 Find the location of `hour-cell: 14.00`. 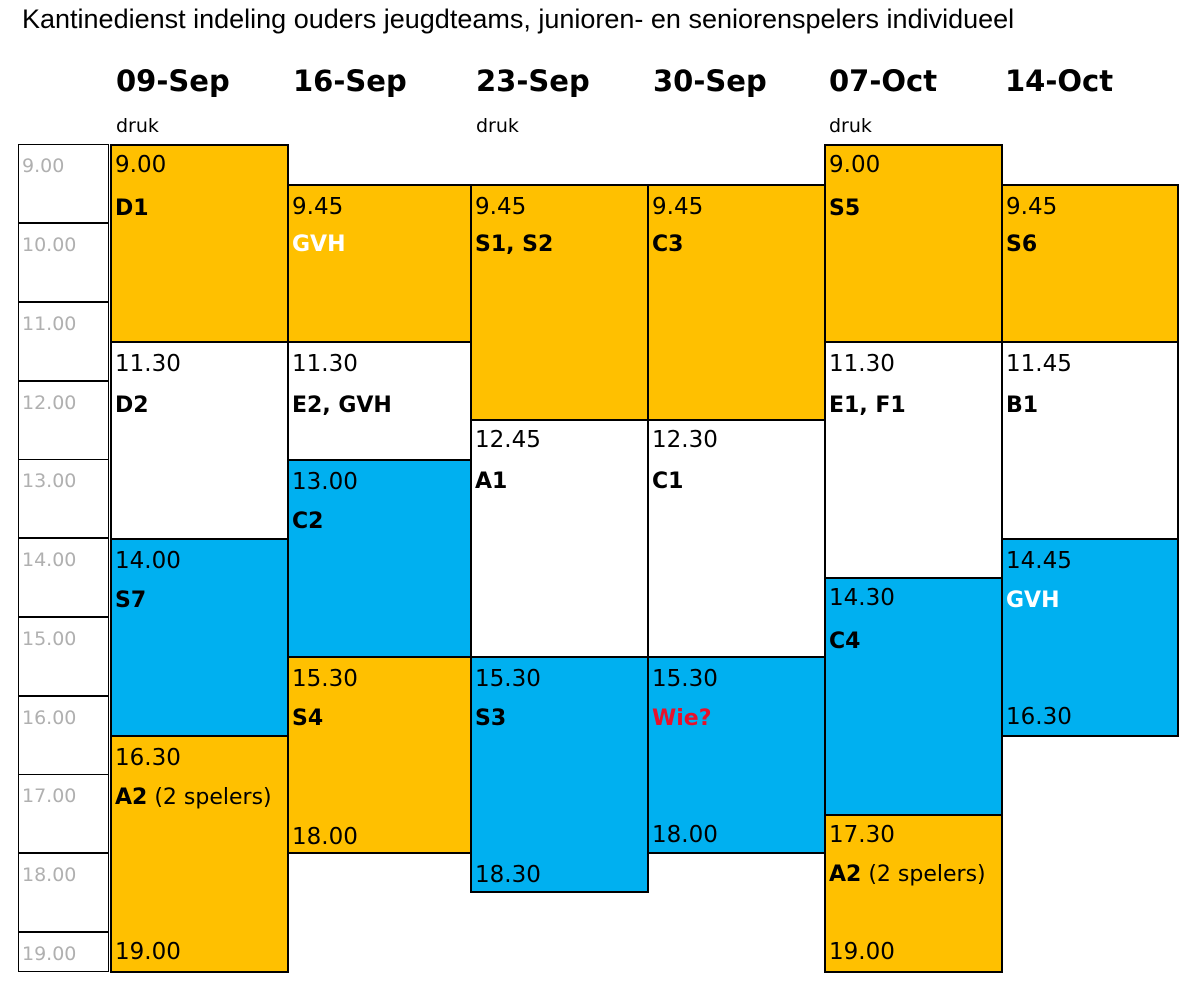

hour-cell: 14.00 is located at coordinates (63, 577).